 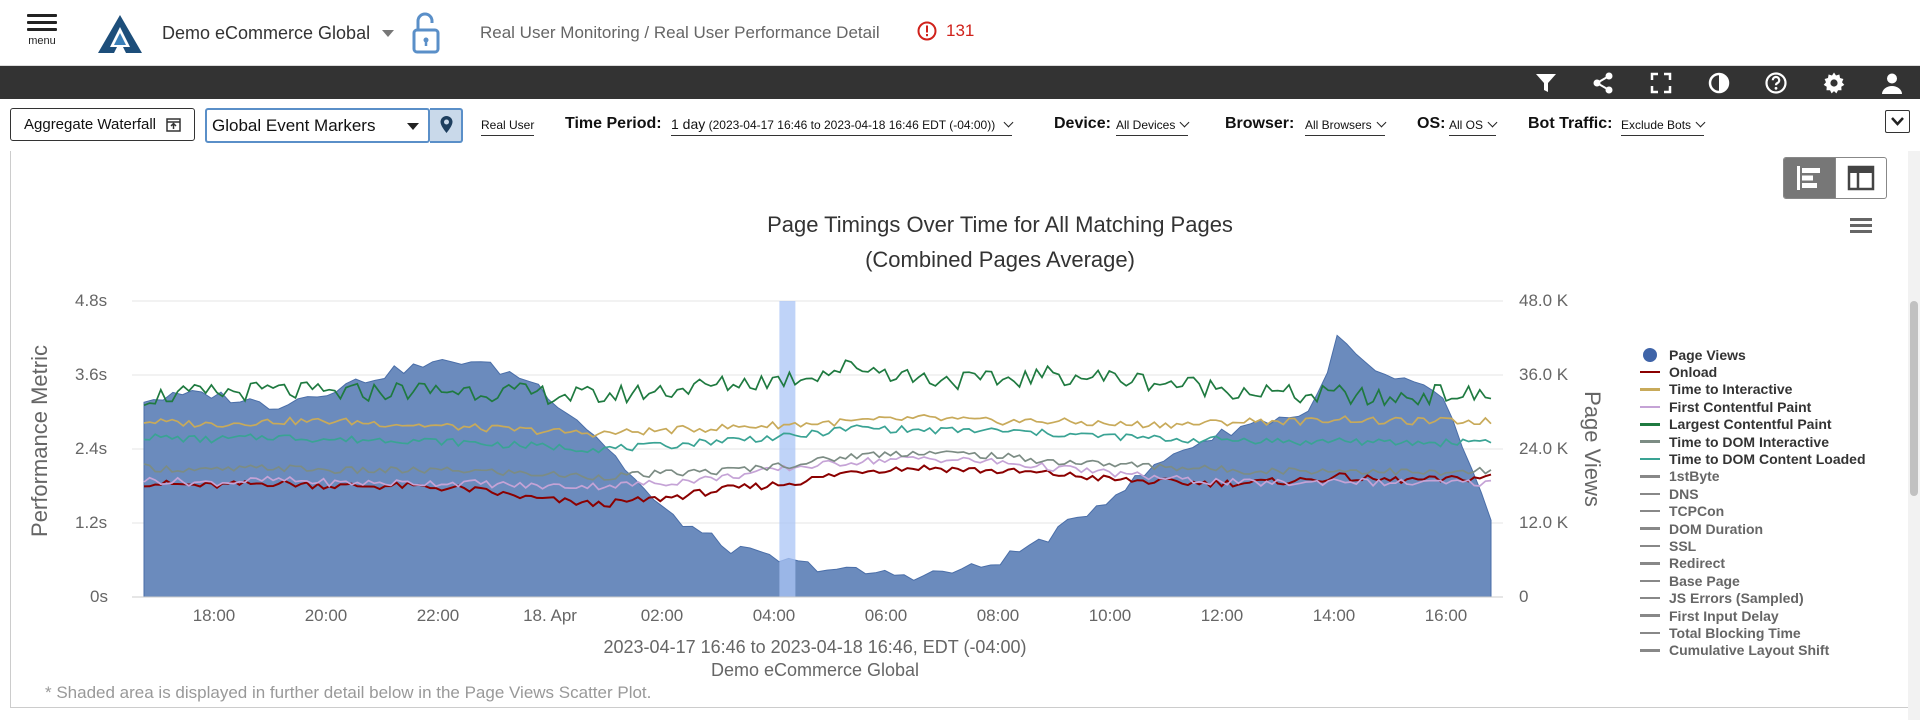 What do you see at coordinates (1861, 227) in the screenshot?
I see `chart-menu-hamburger-icon` at bounding box center [1861, 227].